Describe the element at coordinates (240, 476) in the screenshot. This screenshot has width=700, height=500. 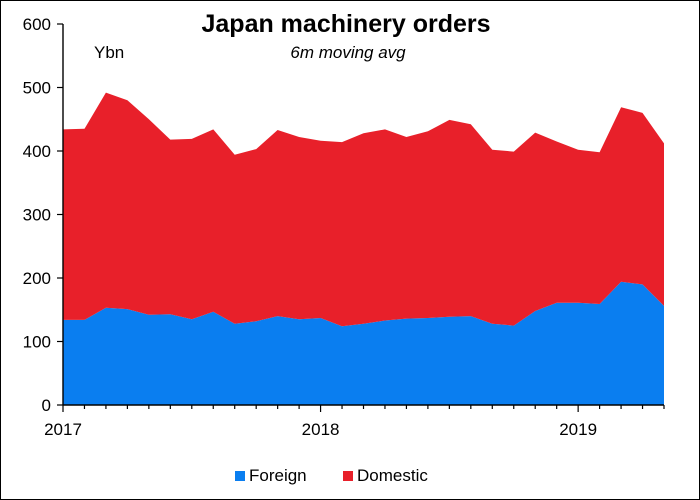
I see `legend-swatch-foreign` at that location.